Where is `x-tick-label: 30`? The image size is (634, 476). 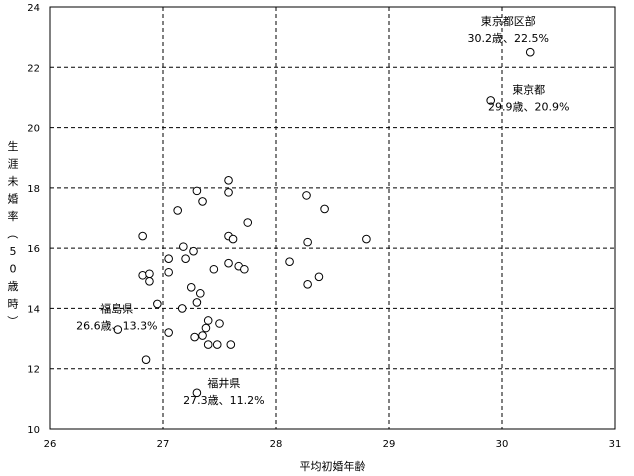
x-tick-label: 30 is located at coordinates (502, 444).